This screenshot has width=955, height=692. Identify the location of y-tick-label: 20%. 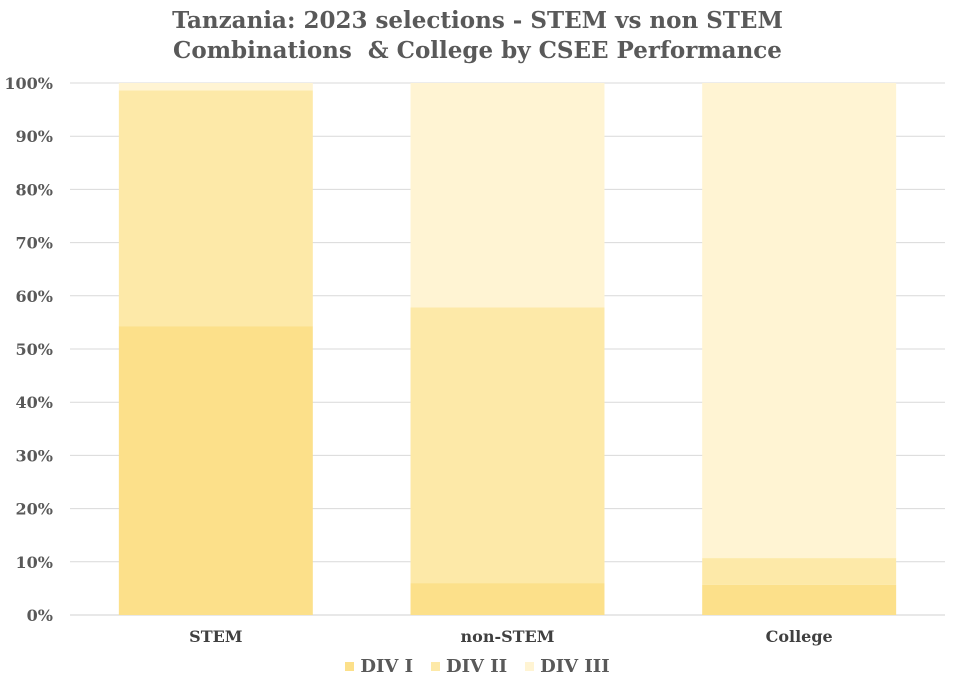
(34, 509).